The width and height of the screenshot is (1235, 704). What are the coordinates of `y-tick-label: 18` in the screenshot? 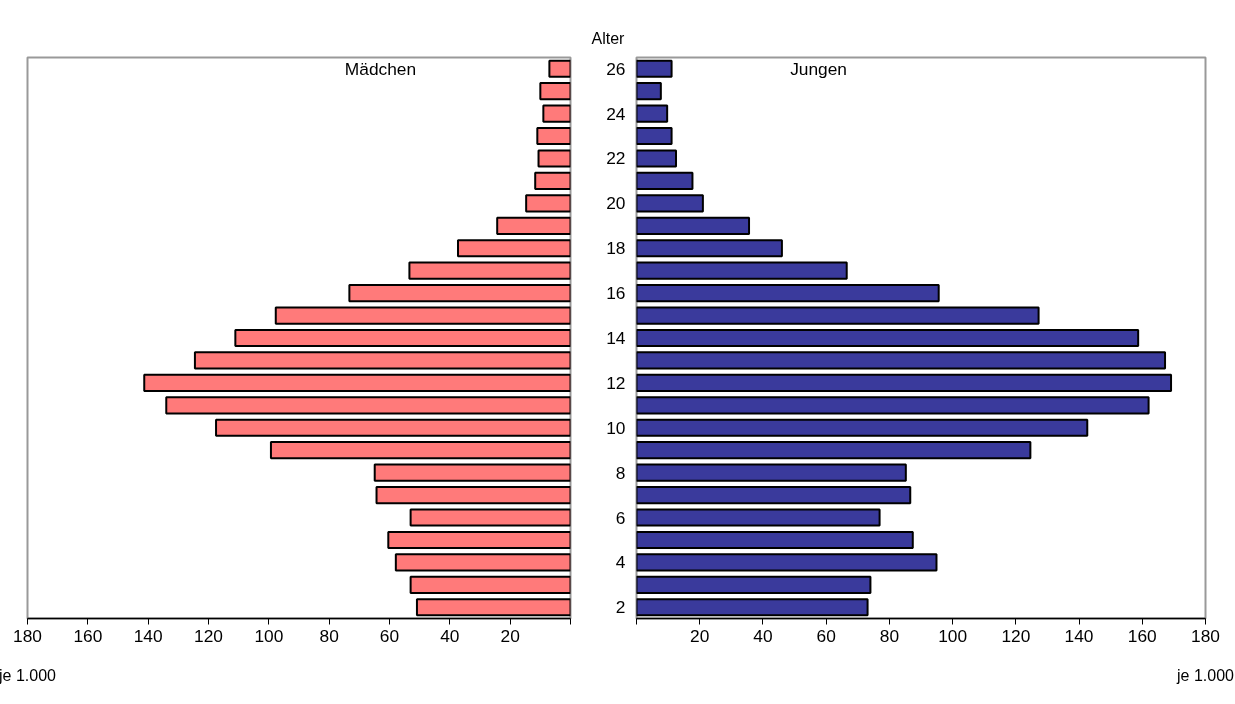 It's located at (616, 248).